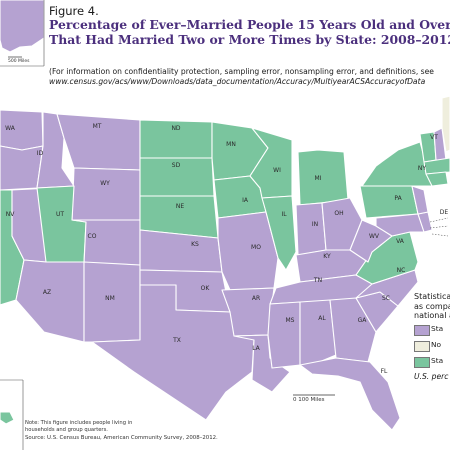 Image resolution: width=450 pixels, height=450 pixels. Describe the element at coordinates (311, 229) in the screenshot. I see `state-in` at that location.